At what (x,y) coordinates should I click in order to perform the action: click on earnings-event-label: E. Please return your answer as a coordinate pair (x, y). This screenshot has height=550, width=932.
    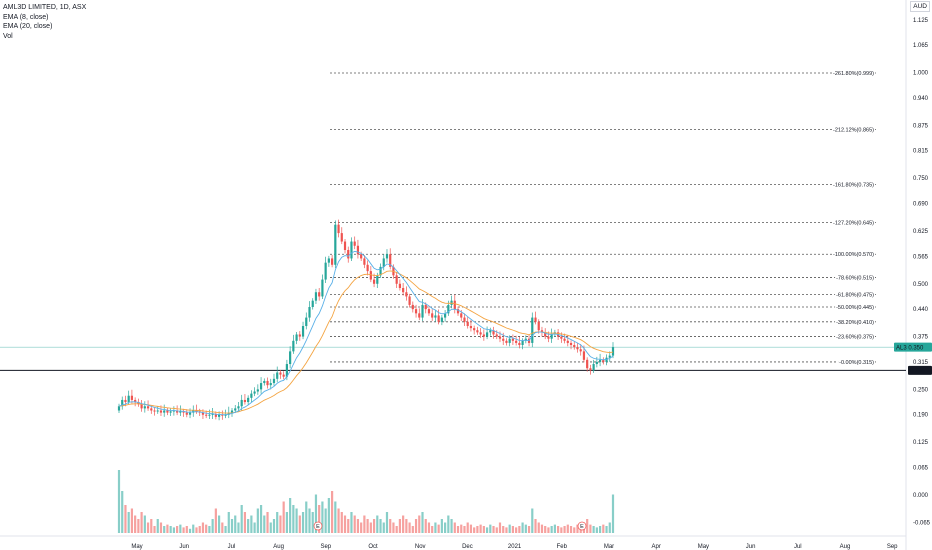
    Looking at the image, I should click on (582, 527).